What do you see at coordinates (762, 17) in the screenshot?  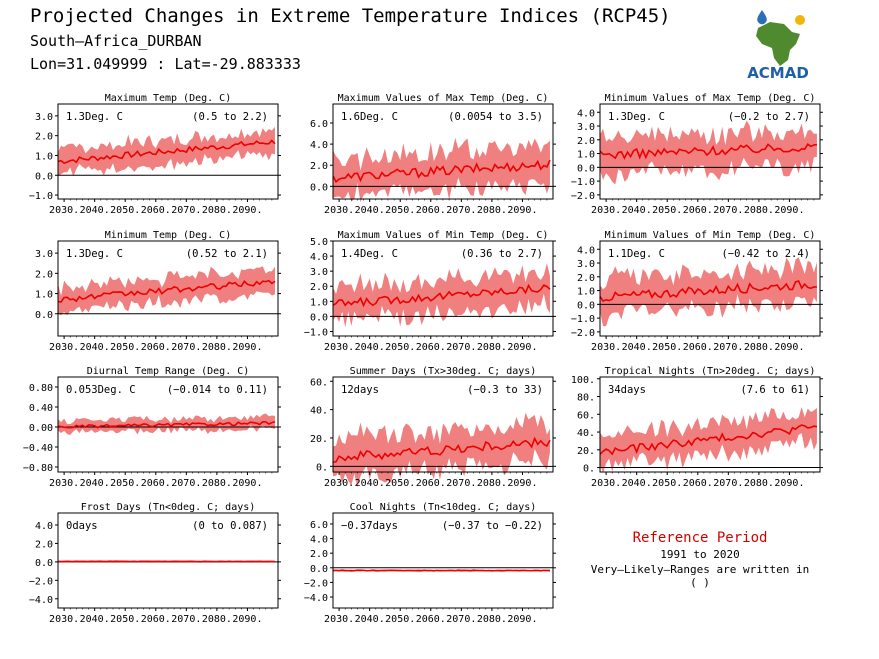 I see `water-drop-icon` at bounding box center [762, 17].